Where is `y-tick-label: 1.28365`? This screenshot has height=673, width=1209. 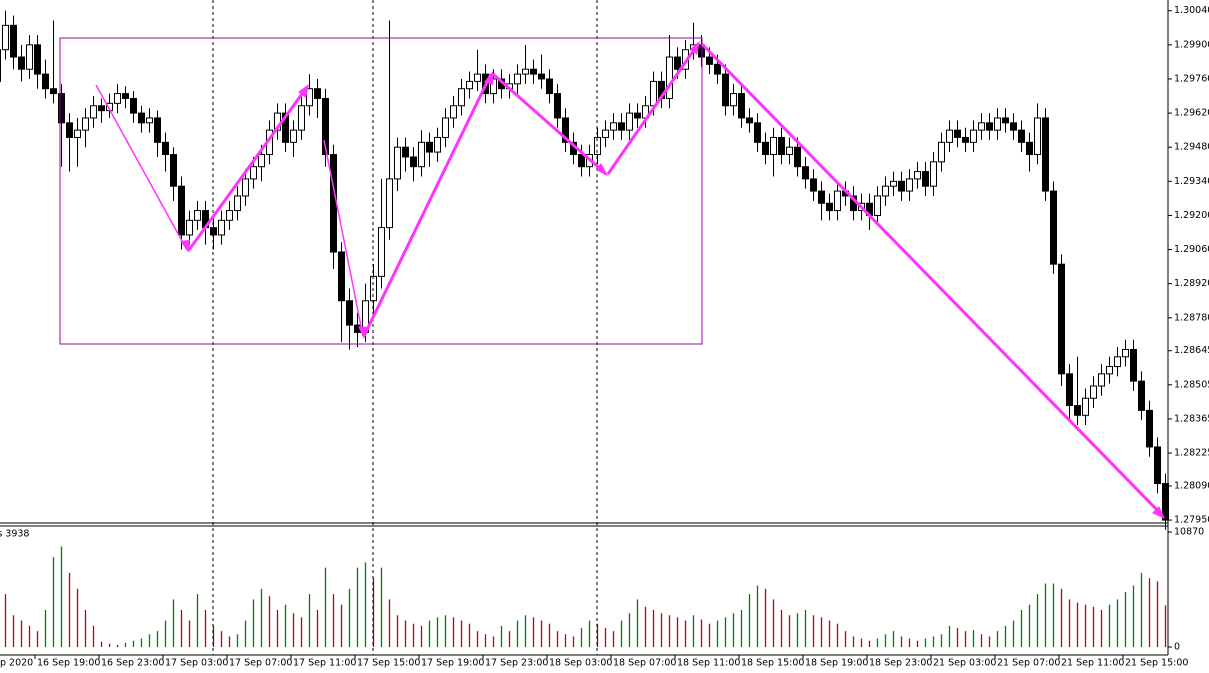 y-tick-label: 1.28365 is located at coordinates (1191, 418).